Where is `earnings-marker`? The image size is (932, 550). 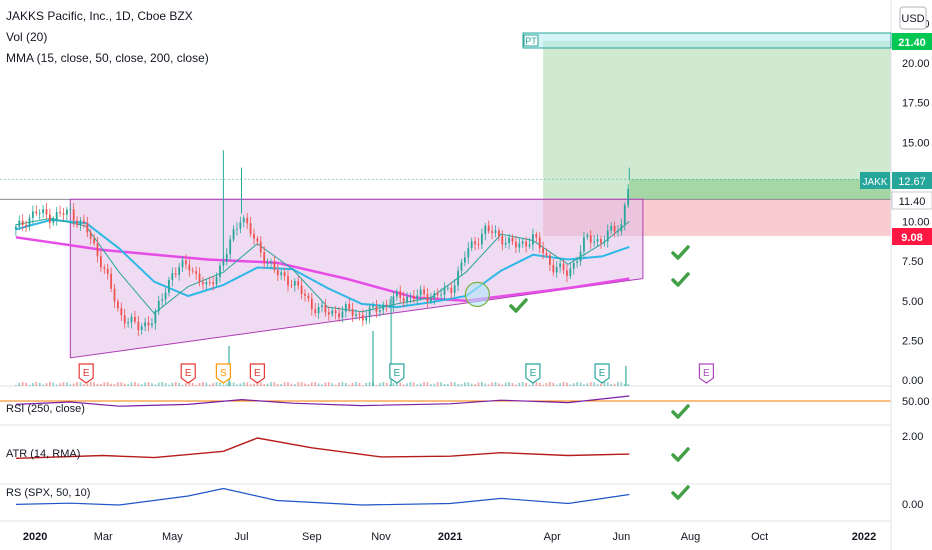
earnings-marker is located at coordinates (257, 373).